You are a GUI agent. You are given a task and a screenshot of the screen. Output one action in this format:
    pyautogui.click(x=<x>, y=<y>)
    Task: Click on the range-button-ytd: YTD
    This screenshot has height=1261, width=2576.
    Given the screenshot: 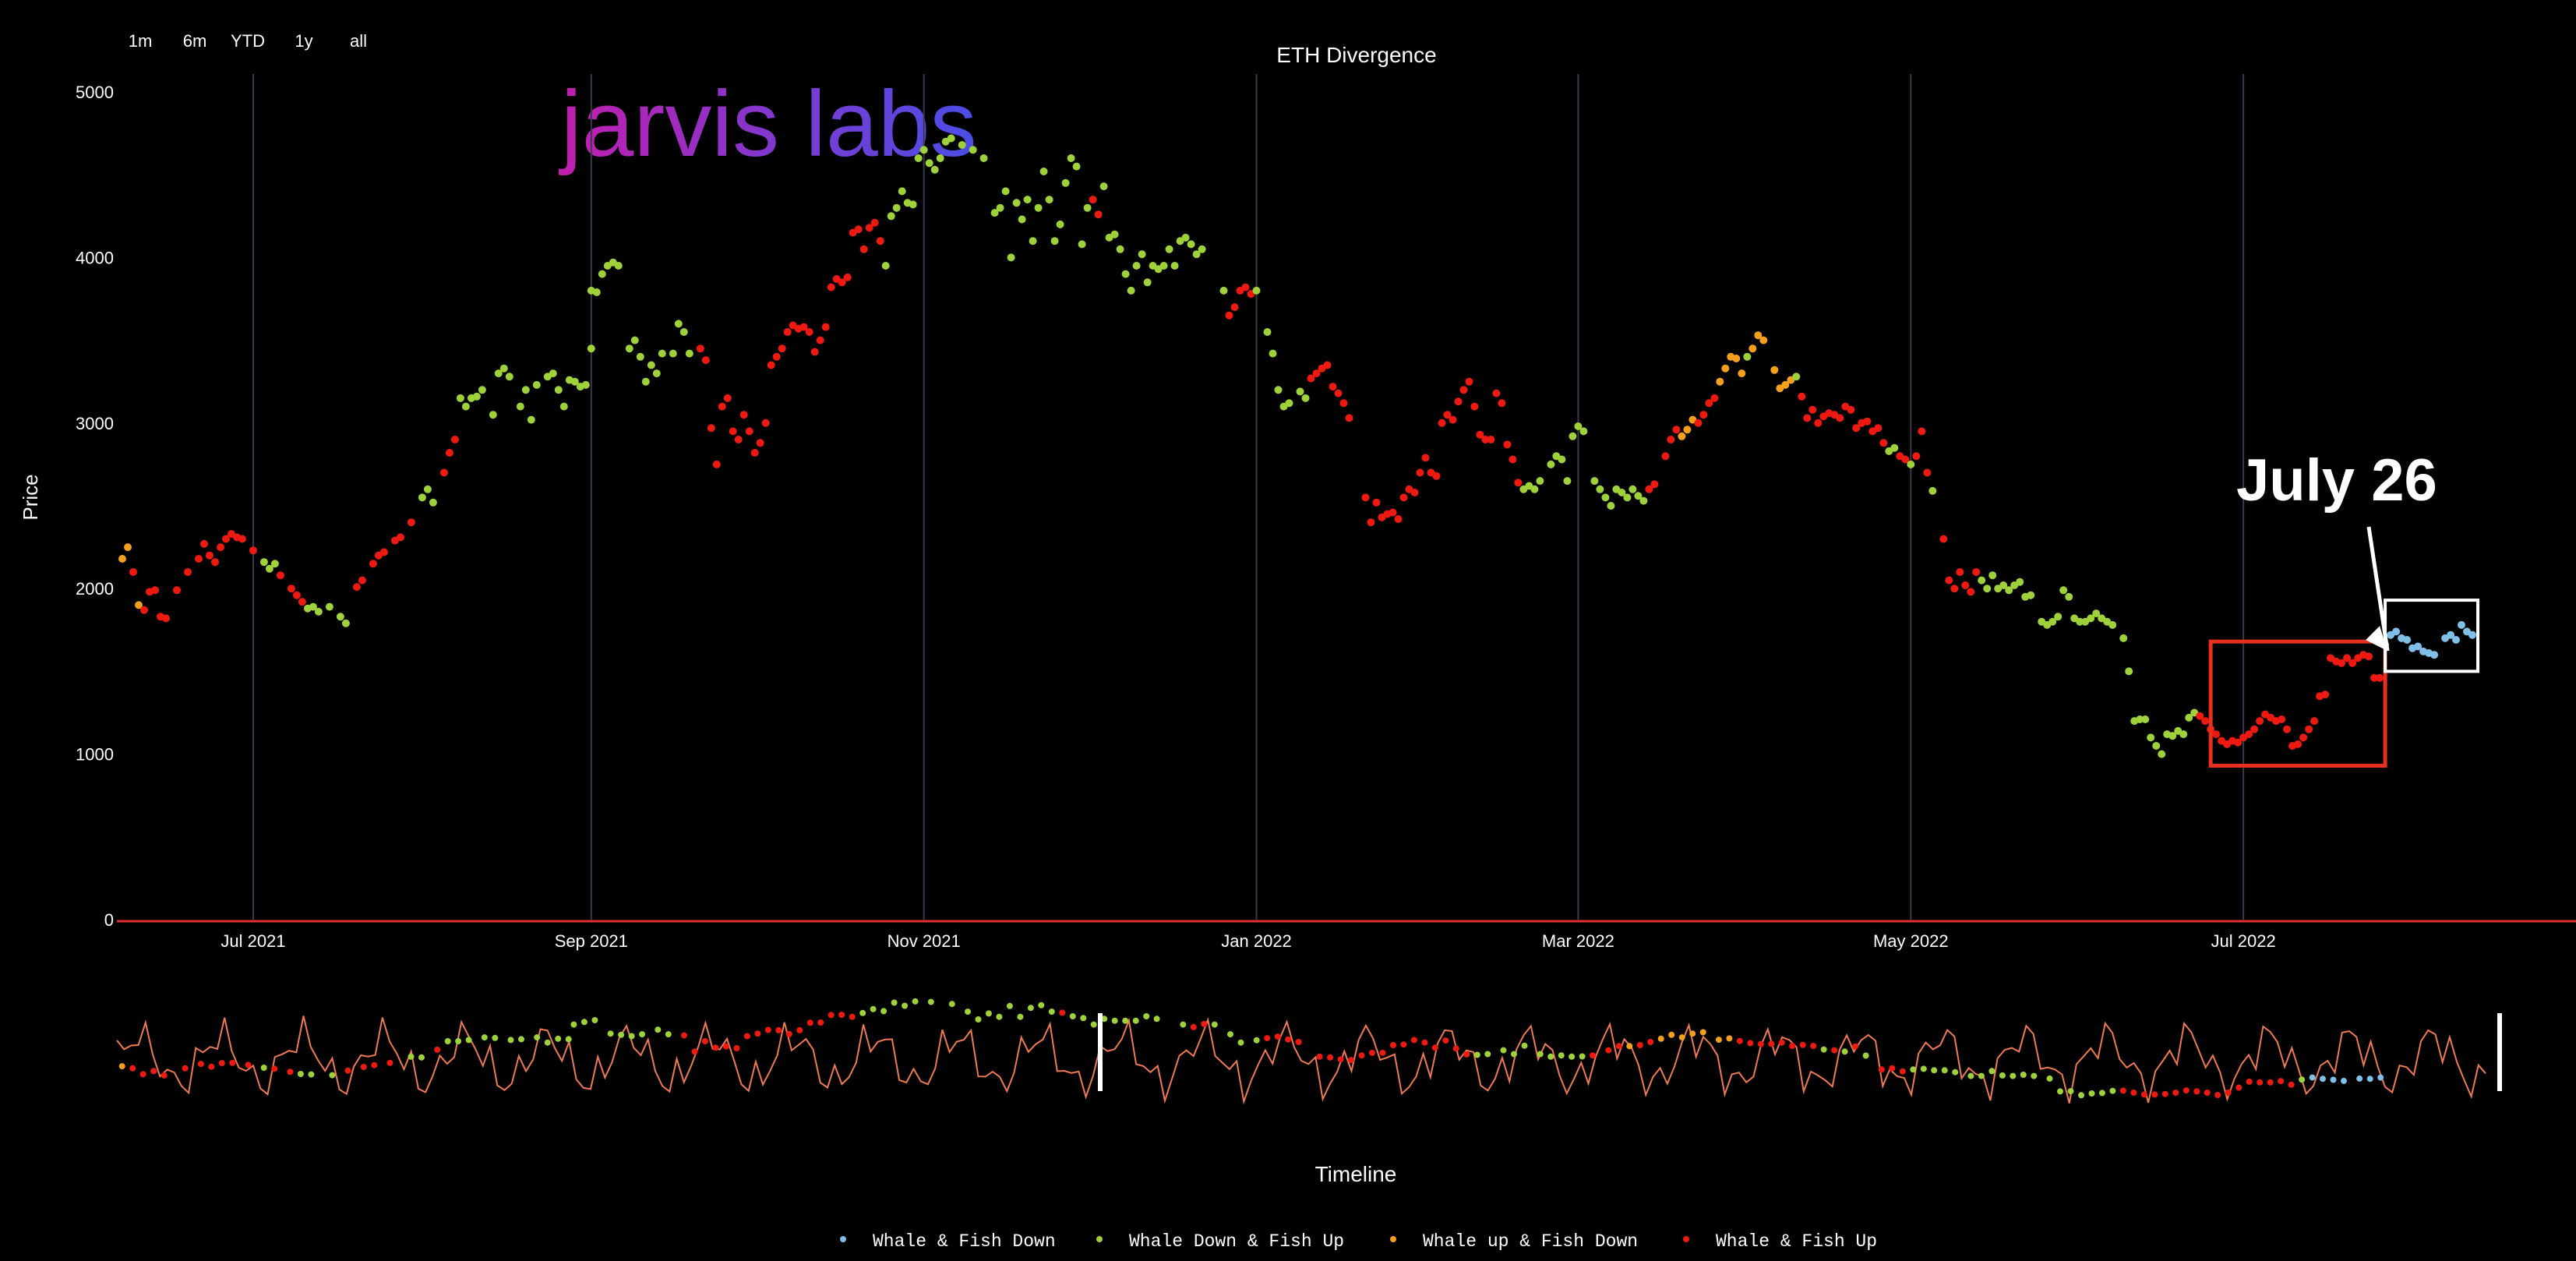 What is the action you would take?
    pyautogui.click(x=248, y=41)
    